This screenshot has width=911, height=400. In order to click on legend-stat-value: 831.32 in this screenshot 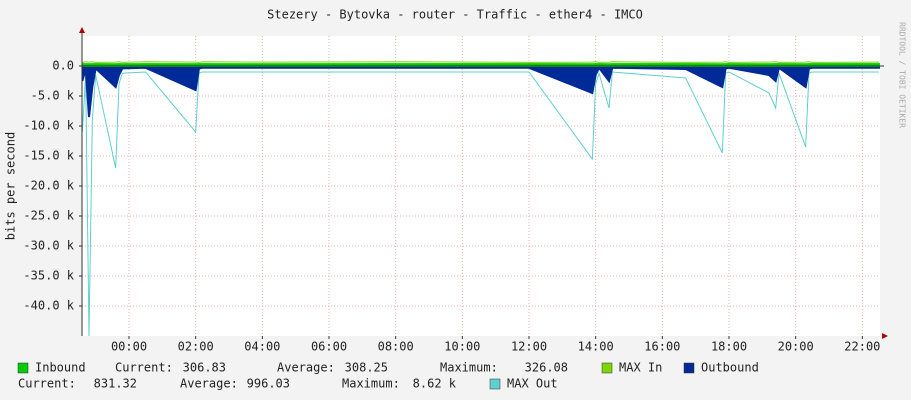, I will do `click(115, 384)`.